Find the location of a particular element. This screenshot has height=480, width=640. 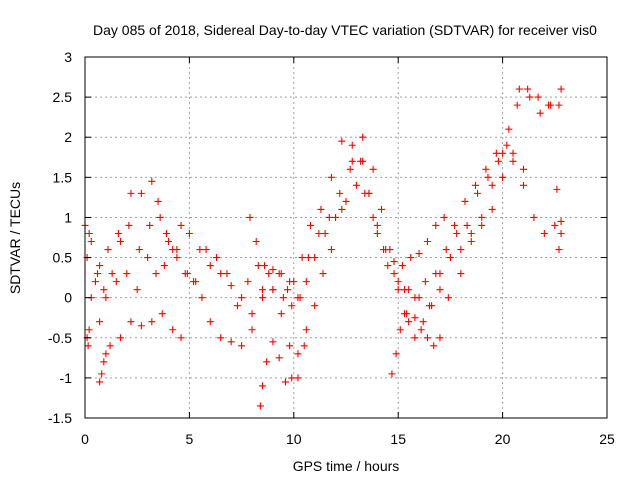

x-tick-label: 25 is located at coordinates (607, 439).